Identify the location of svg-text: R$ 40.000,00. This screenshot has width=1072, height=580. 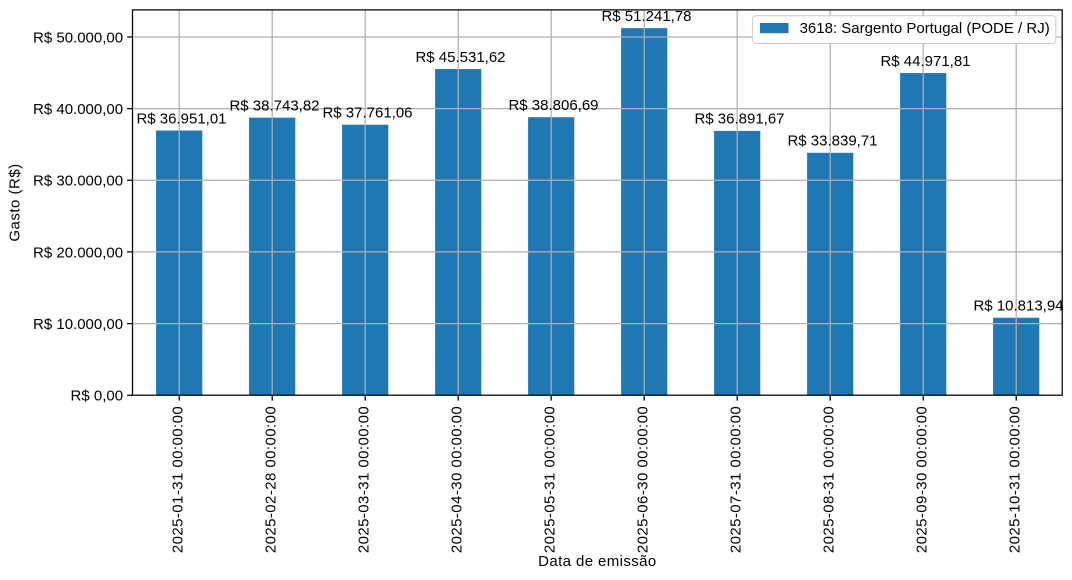
(78, 109).